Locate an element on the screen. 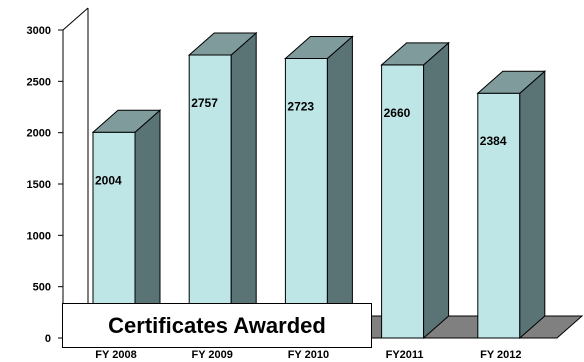  bar: 2757 is located at coordinates (222, 185).